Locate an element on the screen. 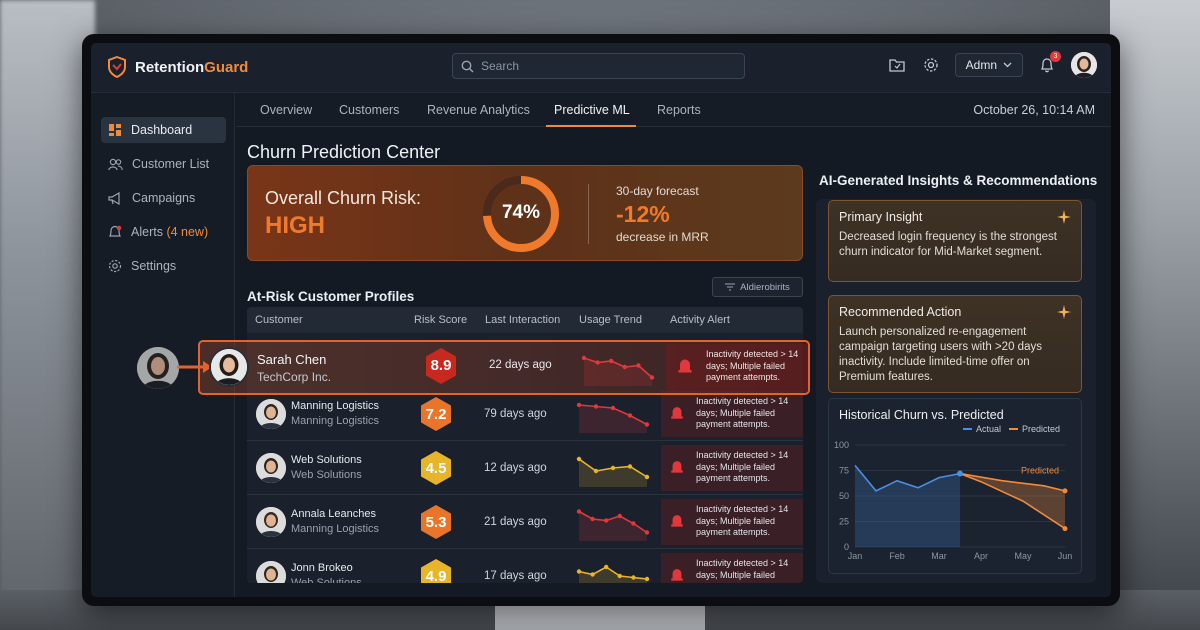  settings-button is located at coordinates (931, 65).